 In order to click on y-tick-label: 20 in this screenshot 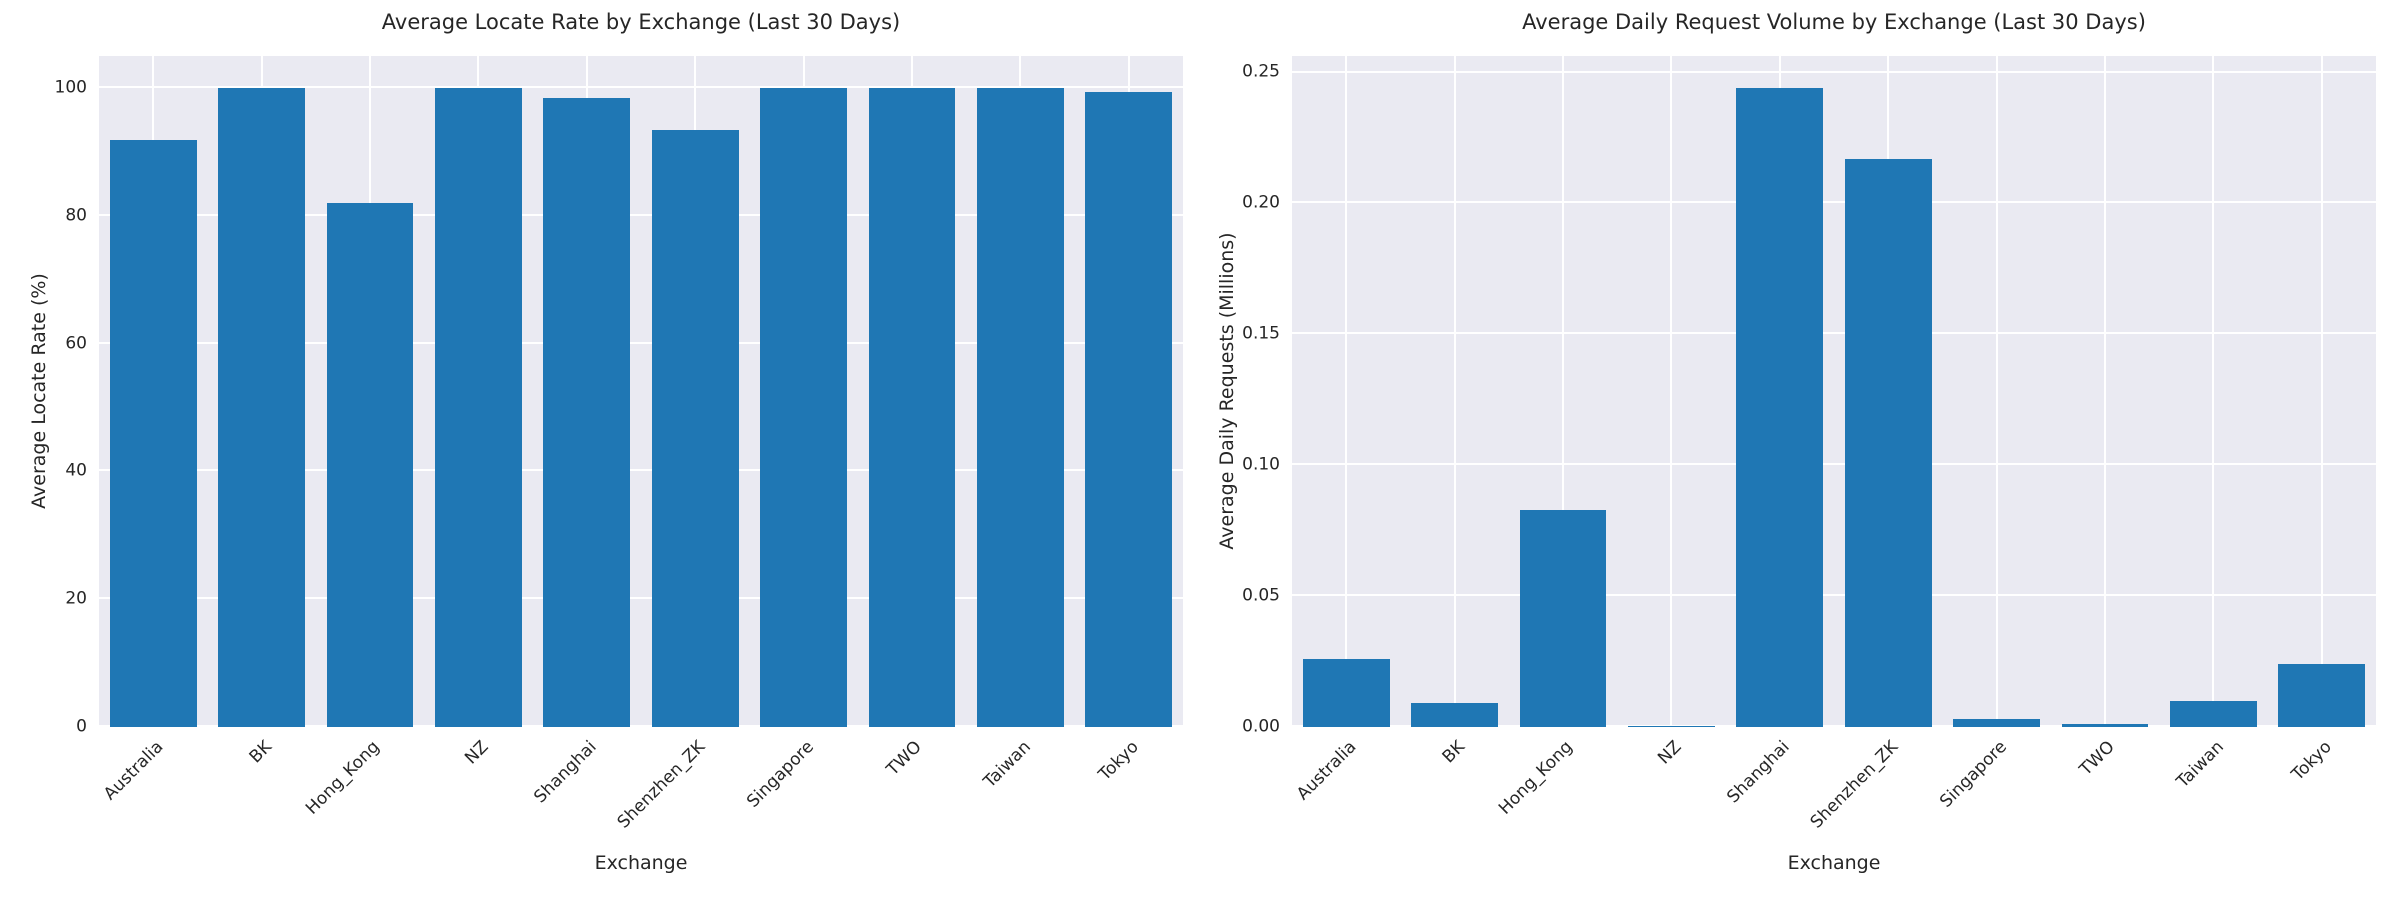, I will do `click(76, 598)`.